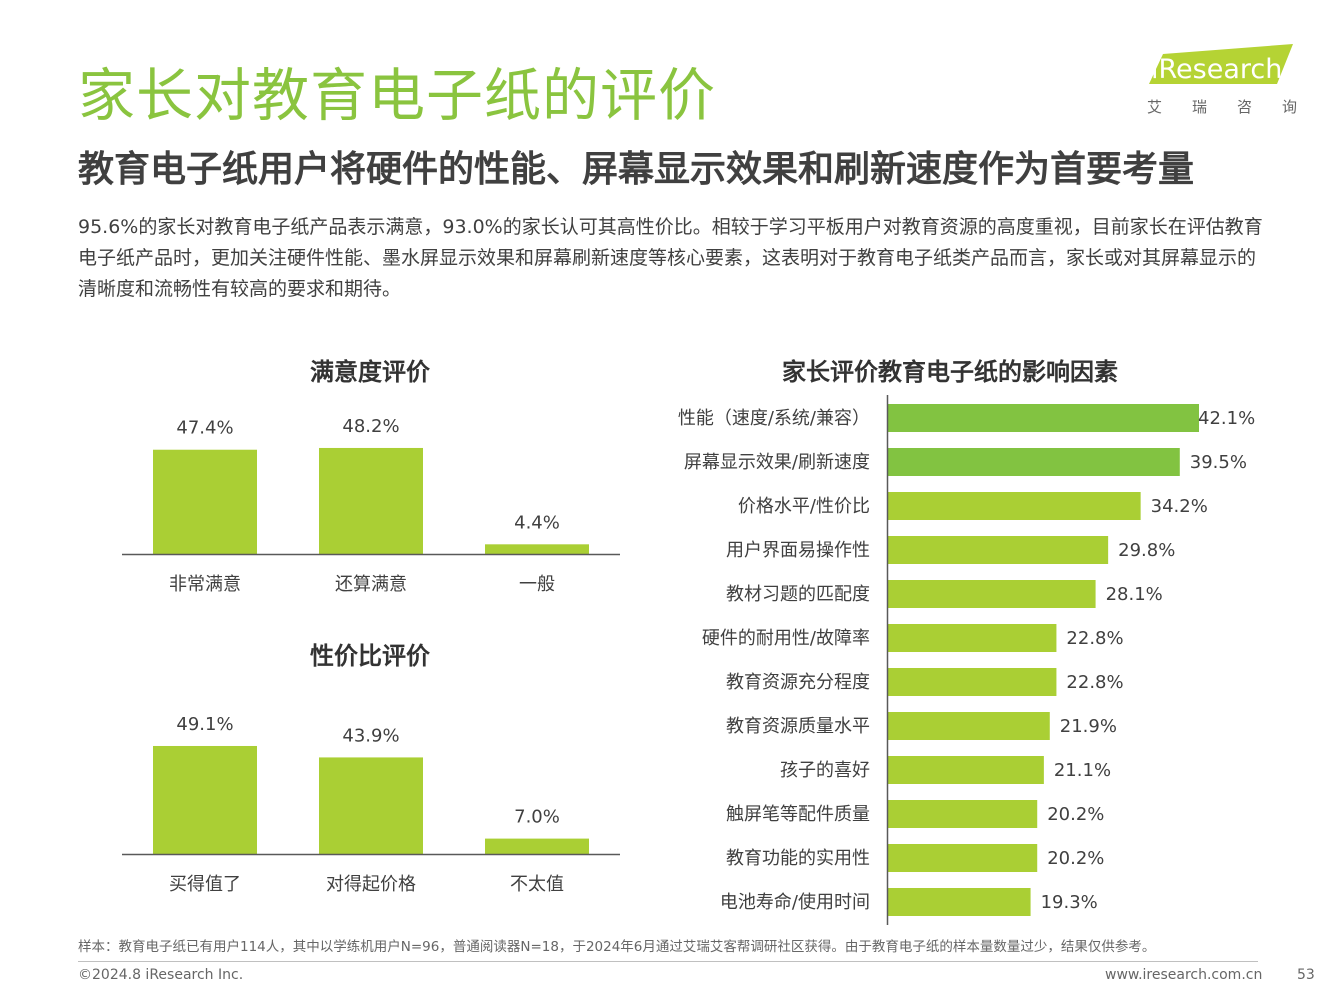  I want to click on iresearch-logo: iResearch, so click(1221, 64).